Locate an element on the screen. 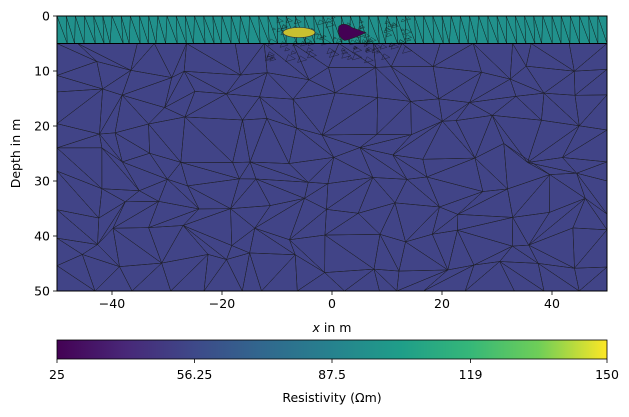 The width and height of the screenshot is (629, 417). y-axis-label: Depth in m is located at coordinates (15, 154).